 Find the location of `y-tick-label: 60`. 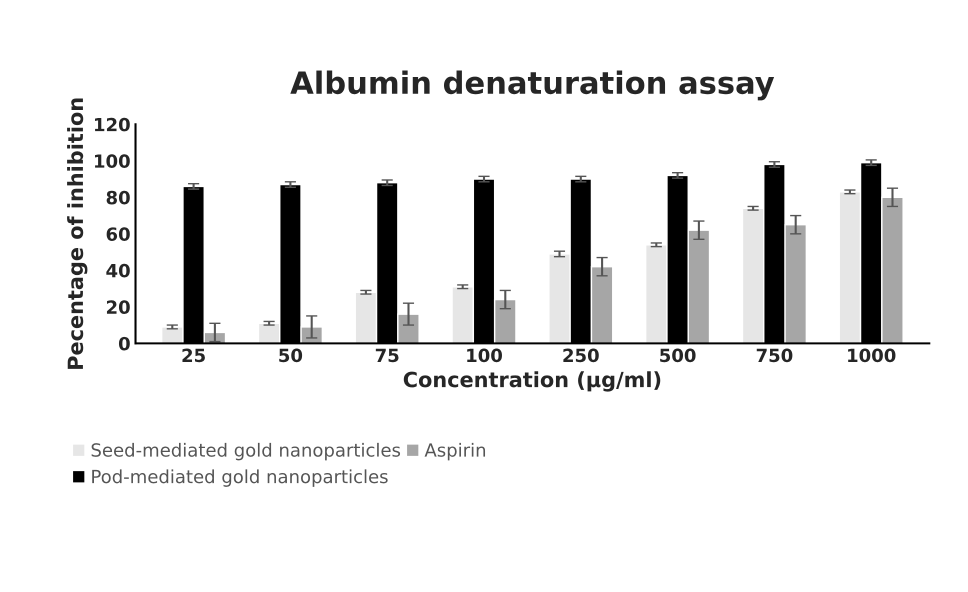

y-tick-label: 60 is located at coordinates (118, 234).